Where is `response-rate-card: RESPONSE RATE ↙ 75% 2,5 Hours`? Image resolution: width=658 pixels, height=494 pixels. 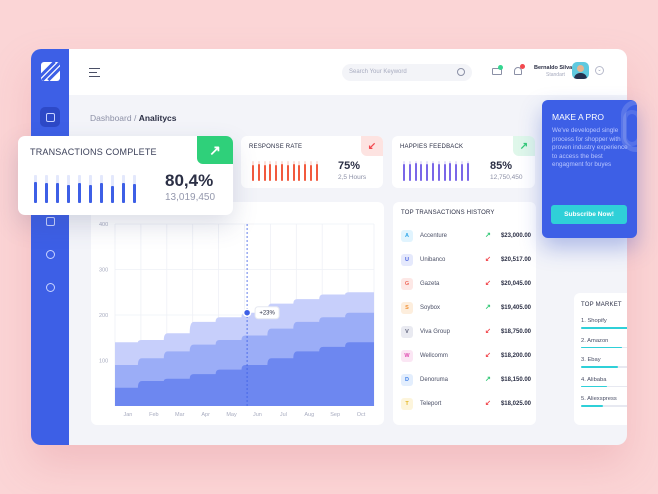
response-rate-card: RESPONSE RATE ↙ 75% 2,5 Hours is located at coordinates (312, 162).